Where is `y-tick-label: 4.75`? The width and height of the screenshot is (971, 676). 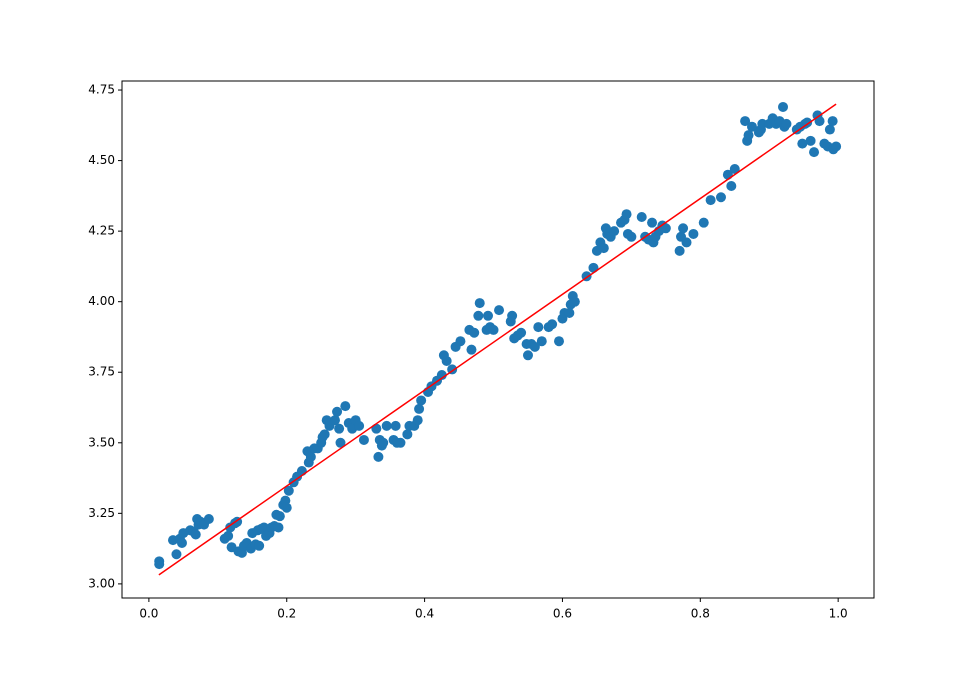
y-tick-label: 4.75 is located at coordinates (101, 90).